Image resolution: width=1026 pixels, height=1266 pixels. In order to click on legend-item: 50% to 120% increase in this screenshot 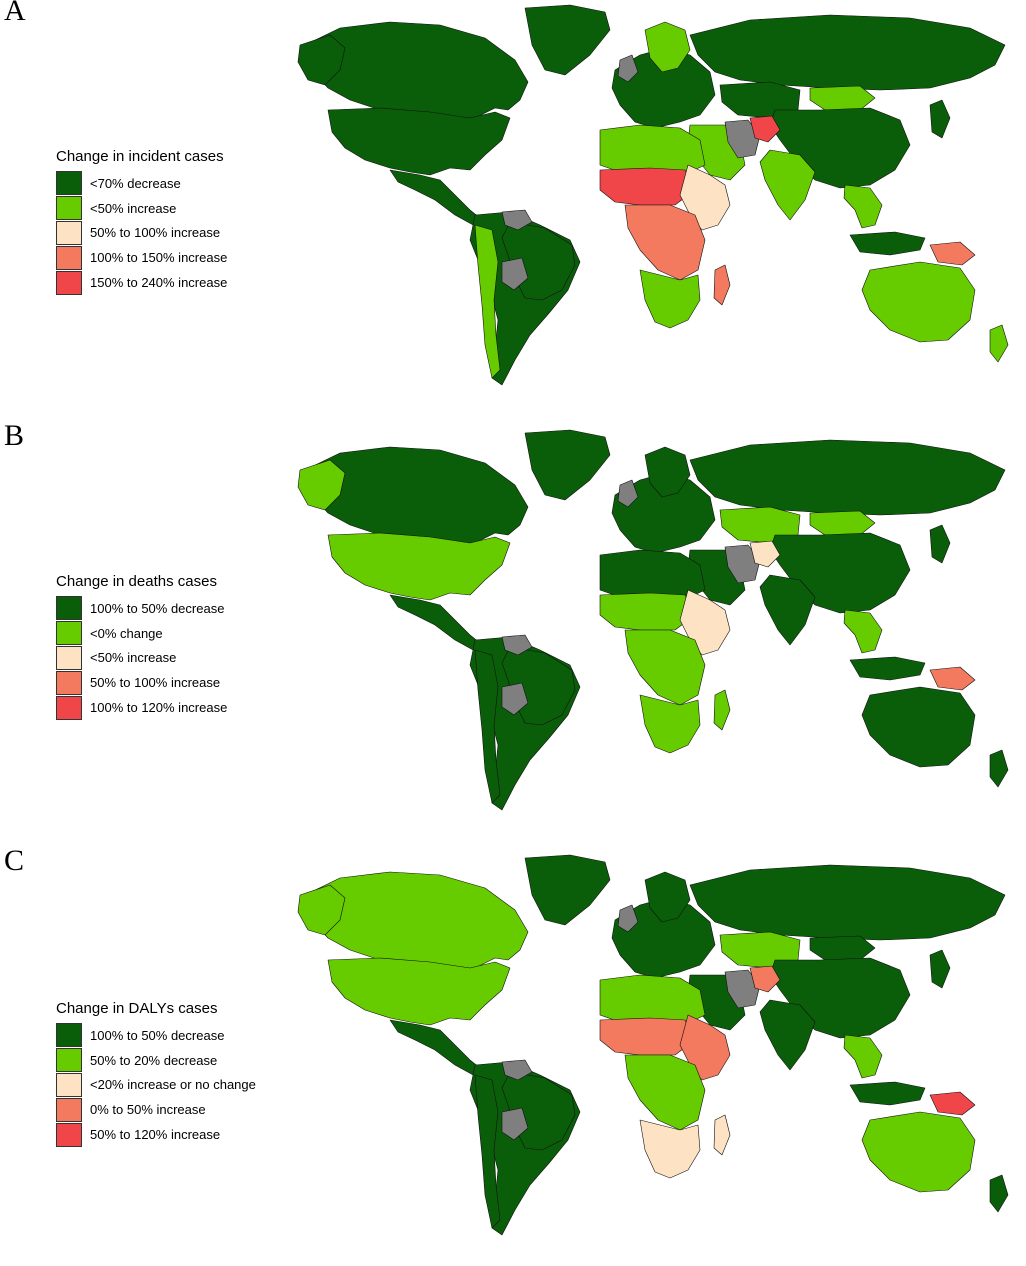, I will do `click(156, 1134)`.